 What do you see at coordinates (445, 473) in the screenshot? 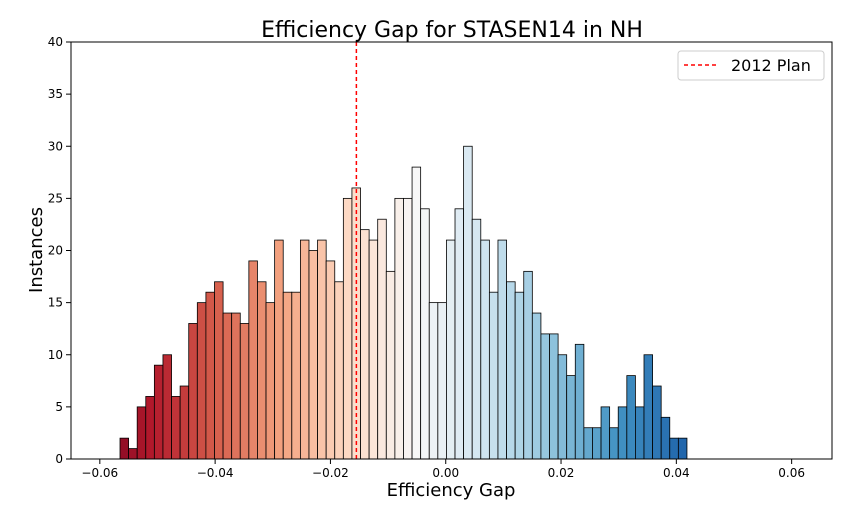
I see `x-tick-label: 0.00` at bounding box center [445, 473].